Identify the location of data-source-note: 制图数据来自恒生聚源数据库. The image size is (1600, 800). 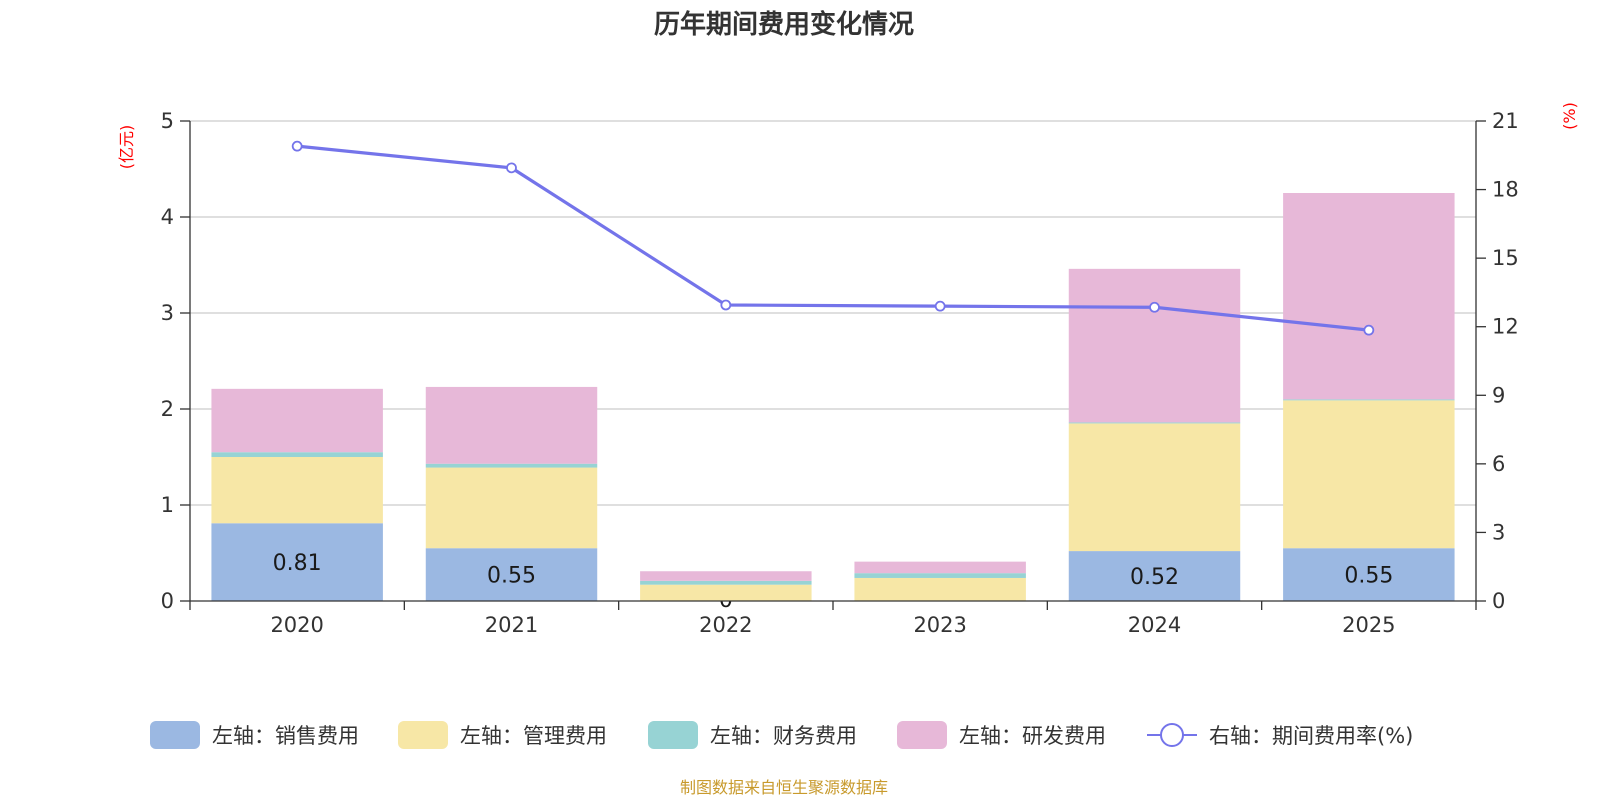
(784, 787).